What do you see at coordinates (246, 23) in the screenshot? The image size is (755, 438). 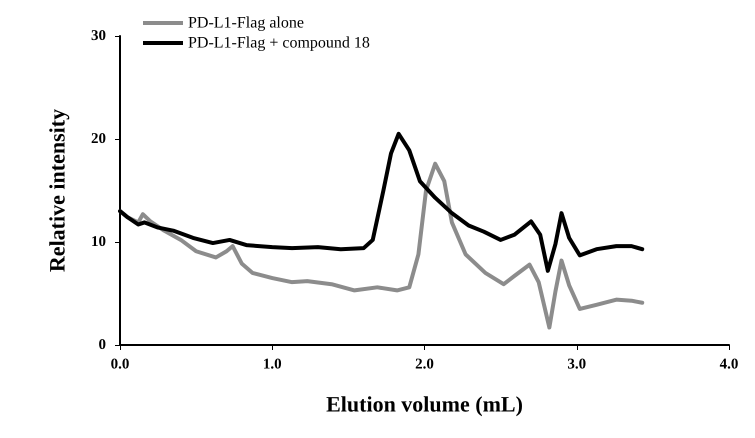 I see `legend-label: PD-L1-Flag alone` at bounding box center [246, 23].